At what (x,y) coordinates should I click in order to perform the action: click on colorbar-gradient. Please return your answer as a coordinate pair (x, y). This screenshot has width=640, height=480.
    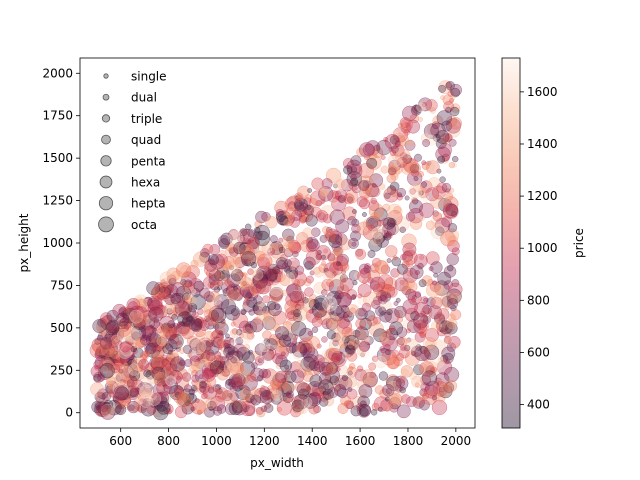
    Looking at the image, I should click on (511, 243).